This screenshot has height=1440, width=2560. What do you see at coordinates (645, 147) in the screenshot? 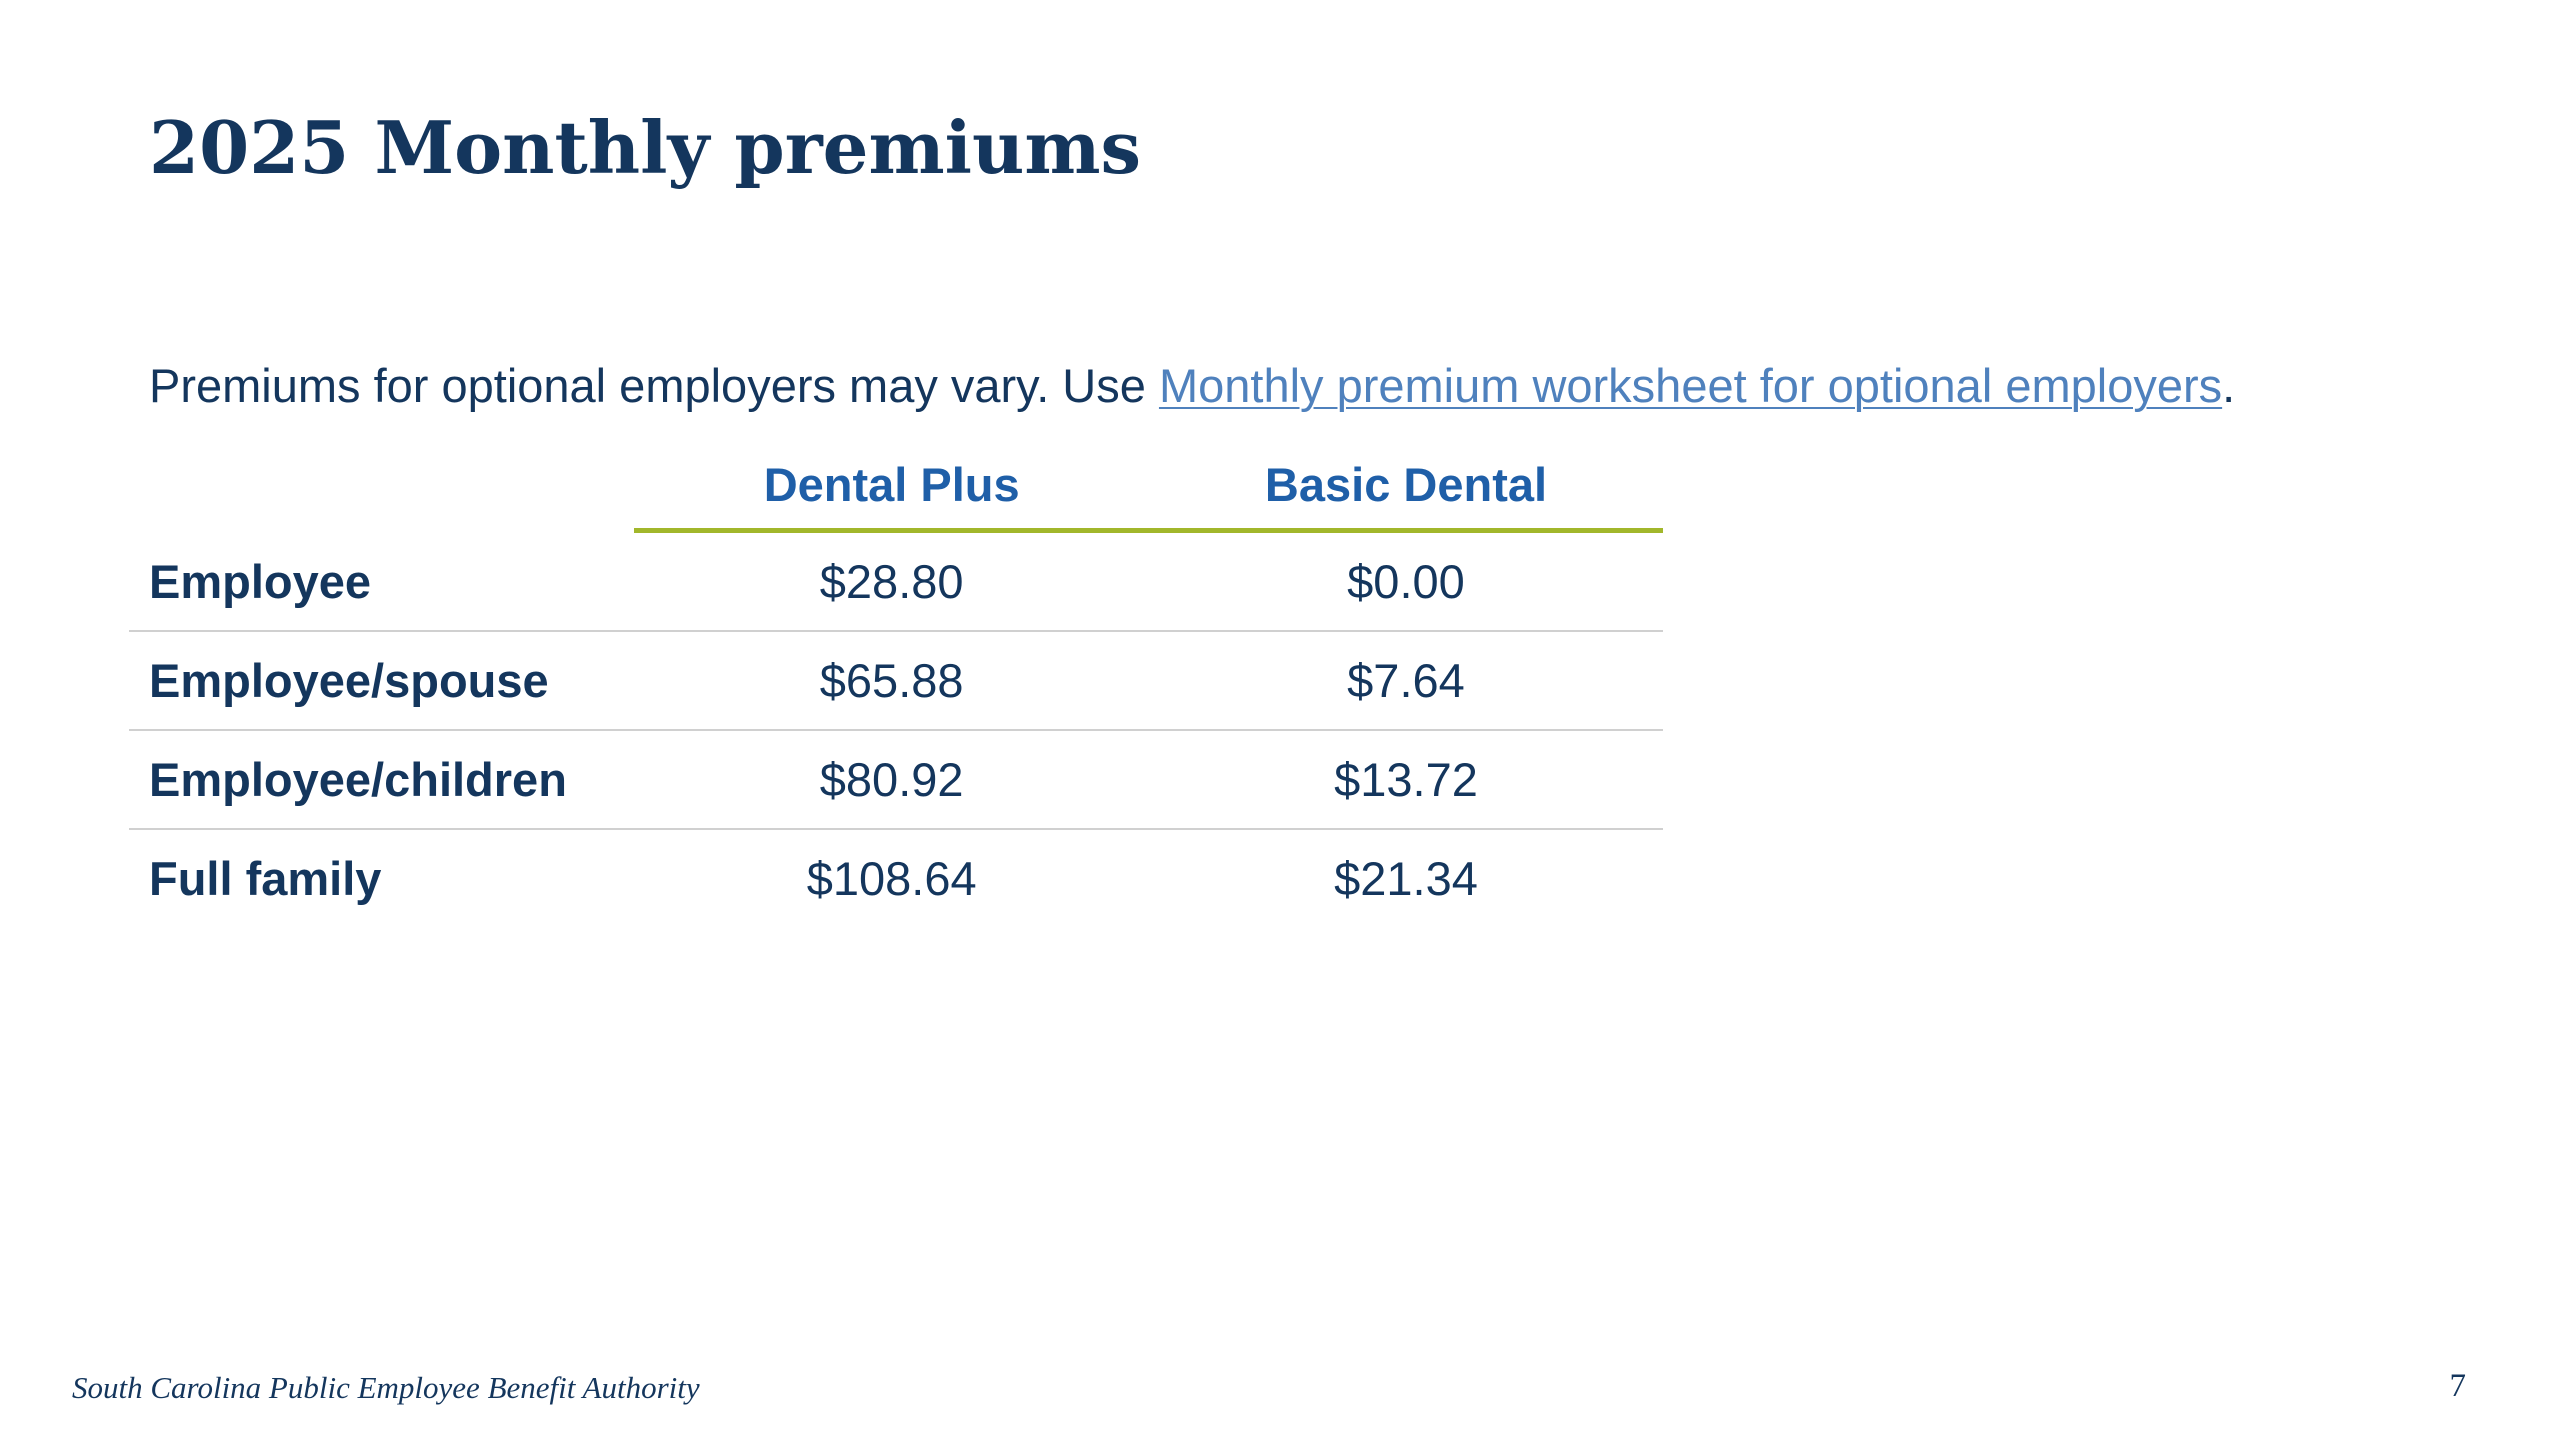
I see `page-title: 2025 Monthly premiums` at bounding box center [645, 147].